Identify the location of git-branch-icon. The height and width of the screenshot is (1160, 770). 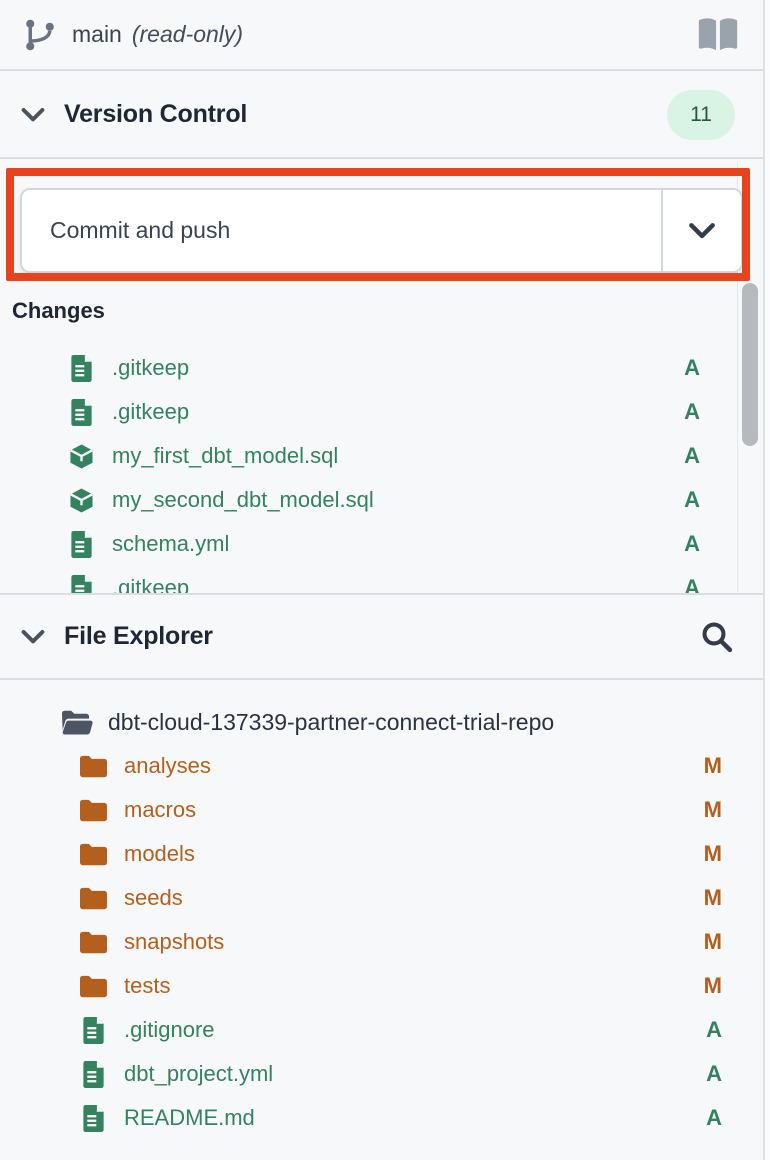
(40, 35).